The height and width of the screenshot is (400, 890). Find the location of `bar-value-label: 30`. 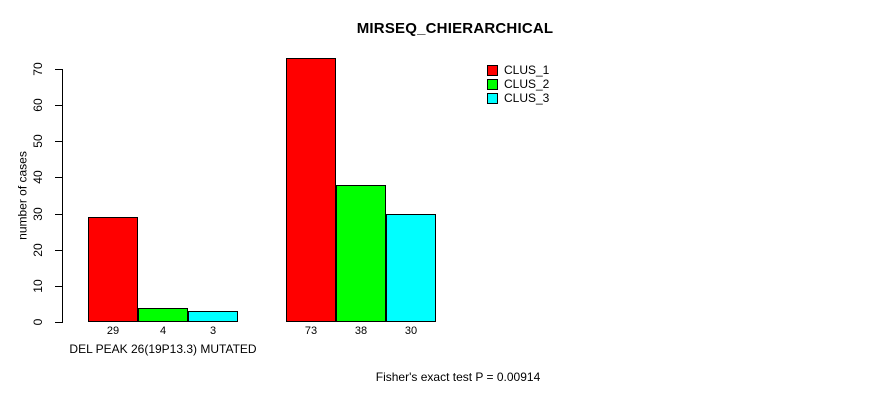

bar-value-label: 30 is located at coordinates (411, 331).